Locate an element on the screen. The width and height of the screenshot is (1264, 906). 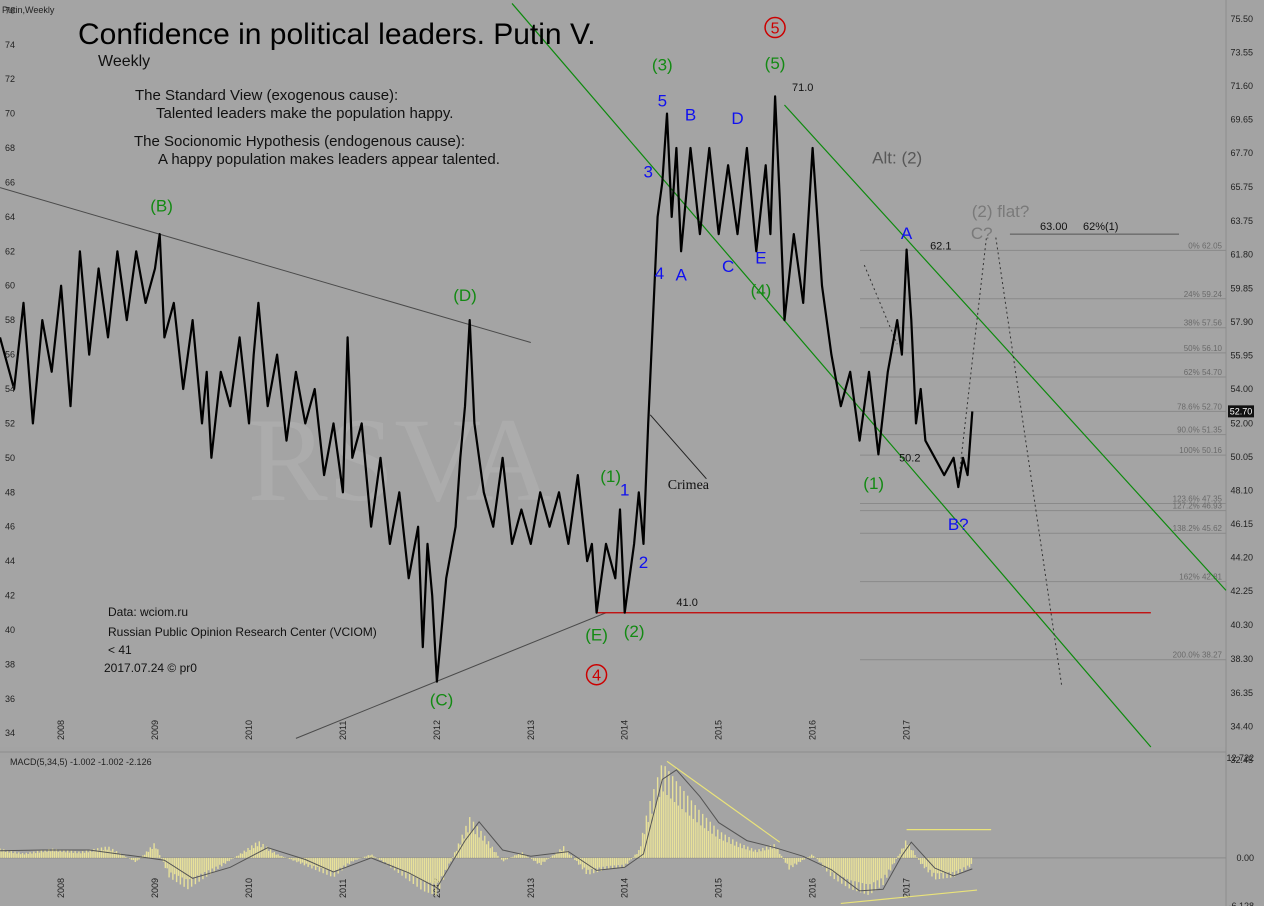
wave-label: B is located at coordinates (690, 114).